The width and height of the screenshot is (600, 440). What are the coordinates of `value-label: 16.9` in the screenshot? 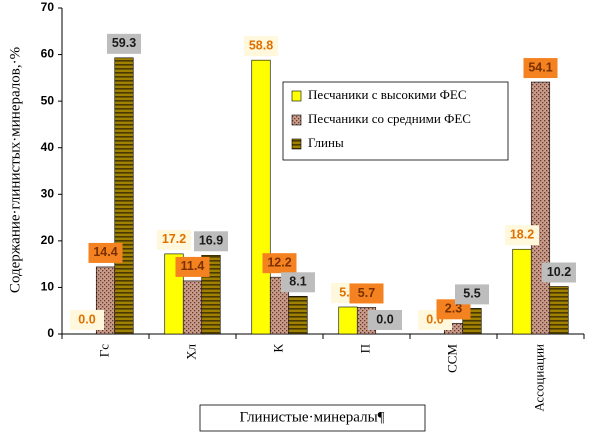 It's located at (211, 241).